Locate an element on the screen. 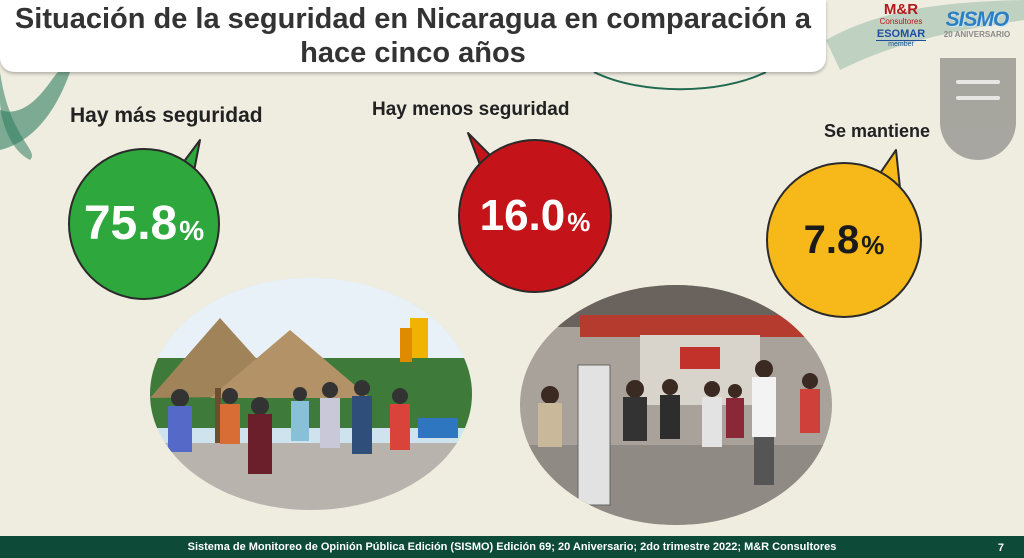  label-mas-seguridad: Hay más seguridad is located at coordinates (166, 115).